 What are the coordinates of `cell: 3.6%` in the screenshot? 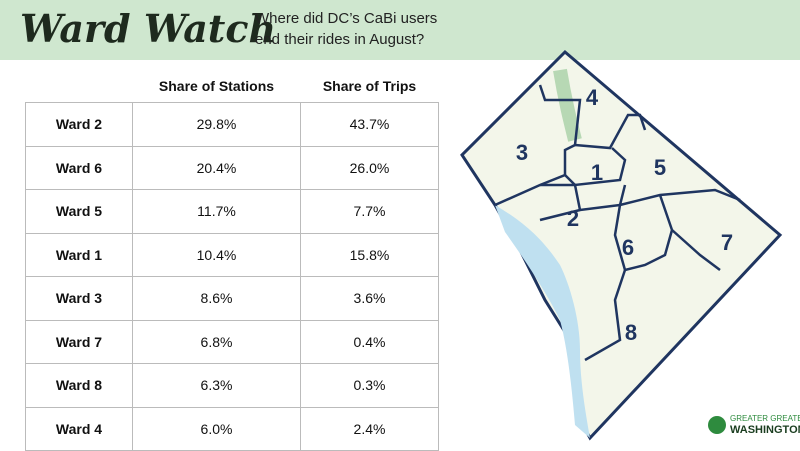 It's located at (369, 298).